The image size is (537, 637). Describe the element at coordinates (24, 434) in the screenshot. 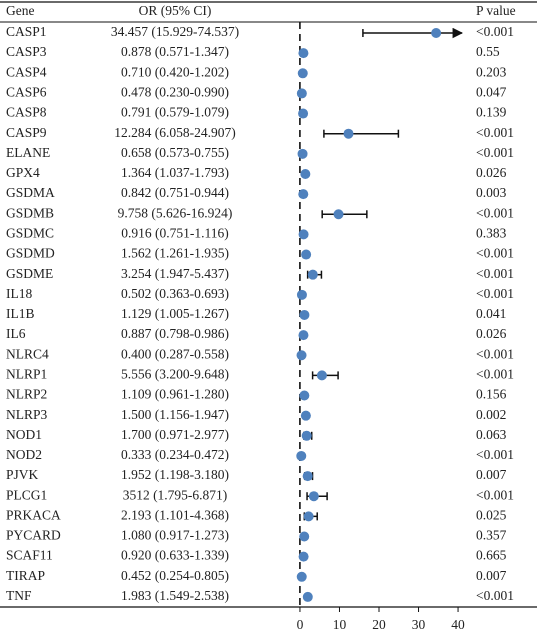

I see `gene-label: NOD1` at that location.